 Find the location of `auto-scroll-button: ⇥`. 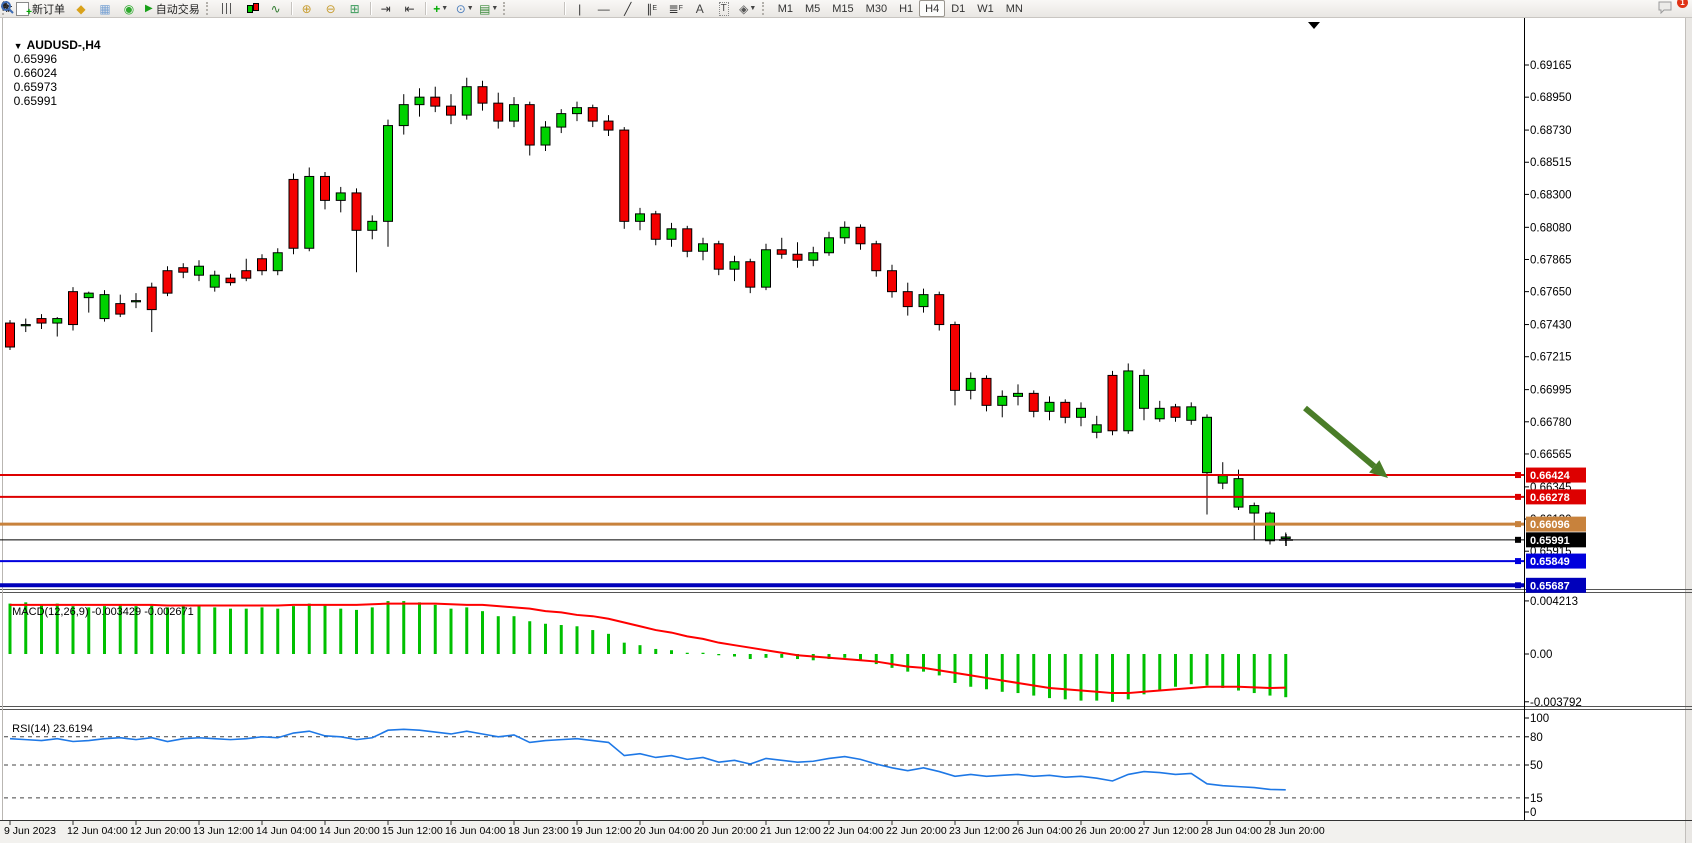

auto-scroll-button: ⇥ is located at coordinates (386, 8).